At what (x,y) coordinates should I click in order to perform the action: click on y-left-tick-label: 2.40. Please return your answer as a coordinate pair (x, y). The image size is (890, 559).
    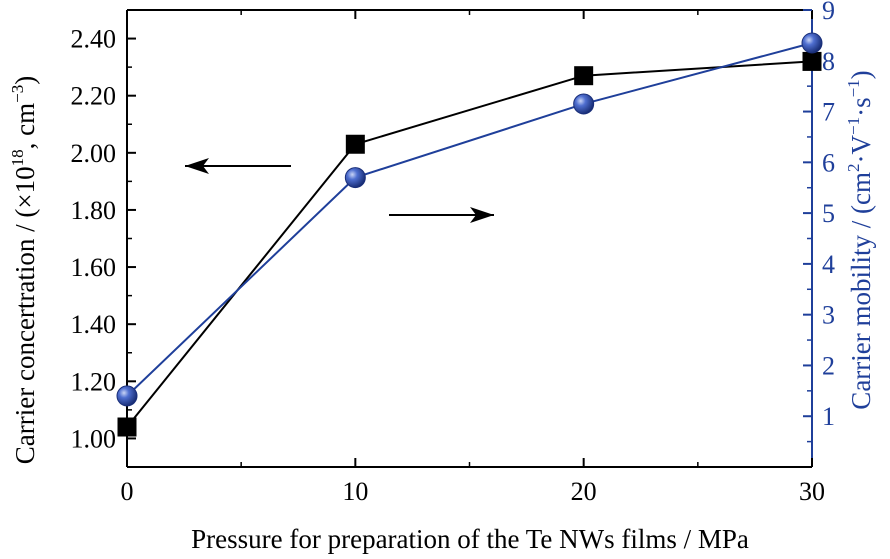
    Looking at the image, I should click on (94, 39).